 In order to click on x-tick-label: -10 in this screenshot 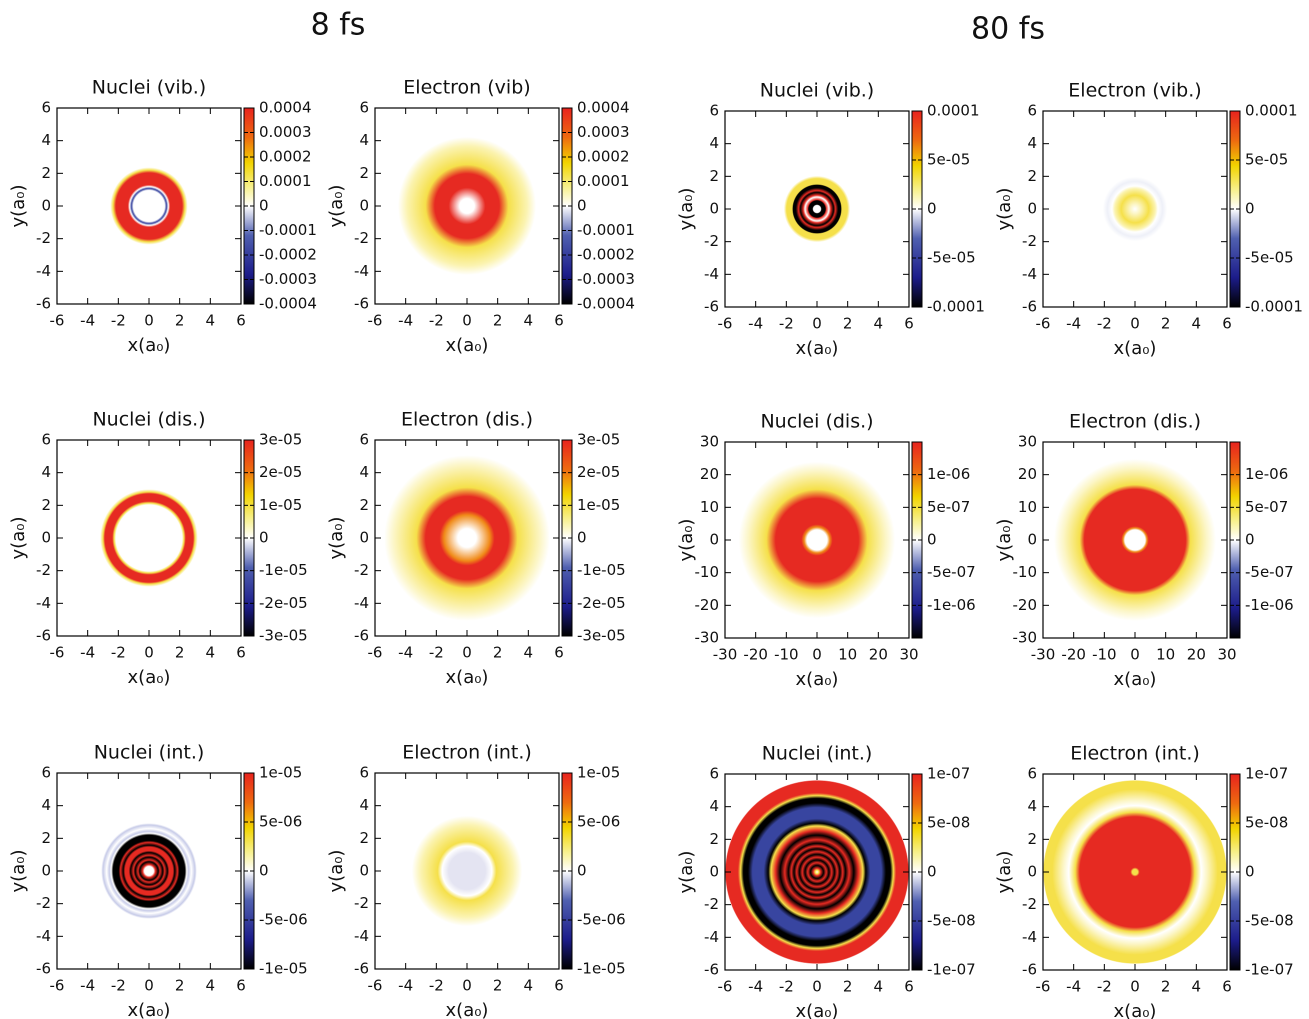, I will do `click(1104, 655)`.